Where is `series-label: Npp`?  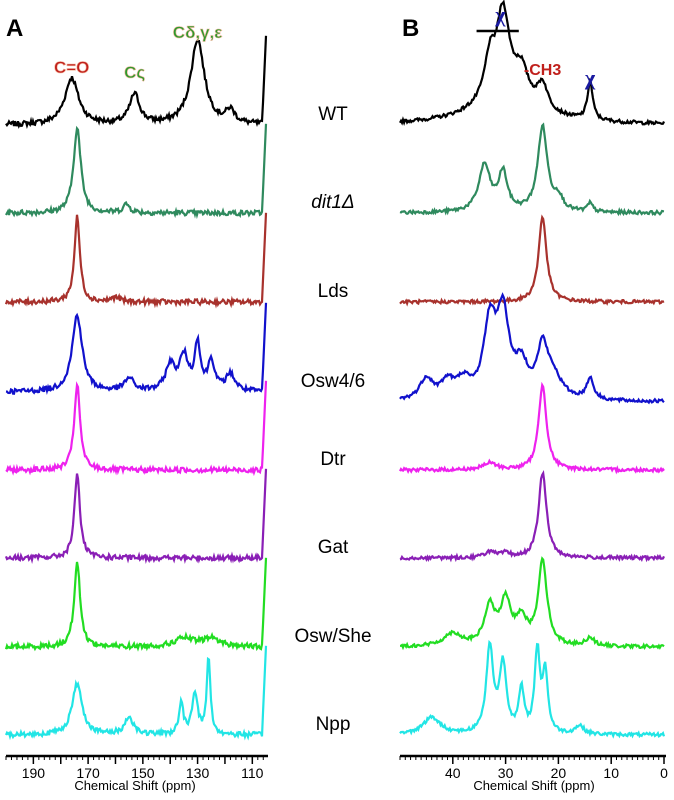 series-label: Npp is located at coordinates (333, 724).